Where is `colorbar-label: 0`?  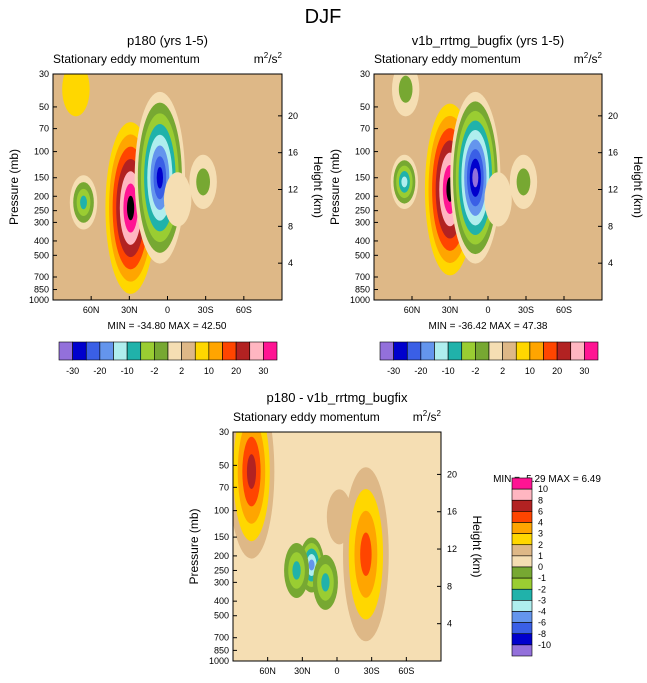 colorbar-label: 0 is located at coordinates (540, 567).